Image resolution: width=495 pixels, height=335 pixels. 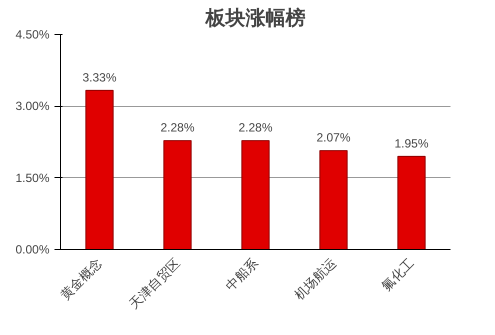 What do you see at coordinates (411, 143) in the screenshot?
I see `data-label: 1.95%` at bounding box center [411, 143].